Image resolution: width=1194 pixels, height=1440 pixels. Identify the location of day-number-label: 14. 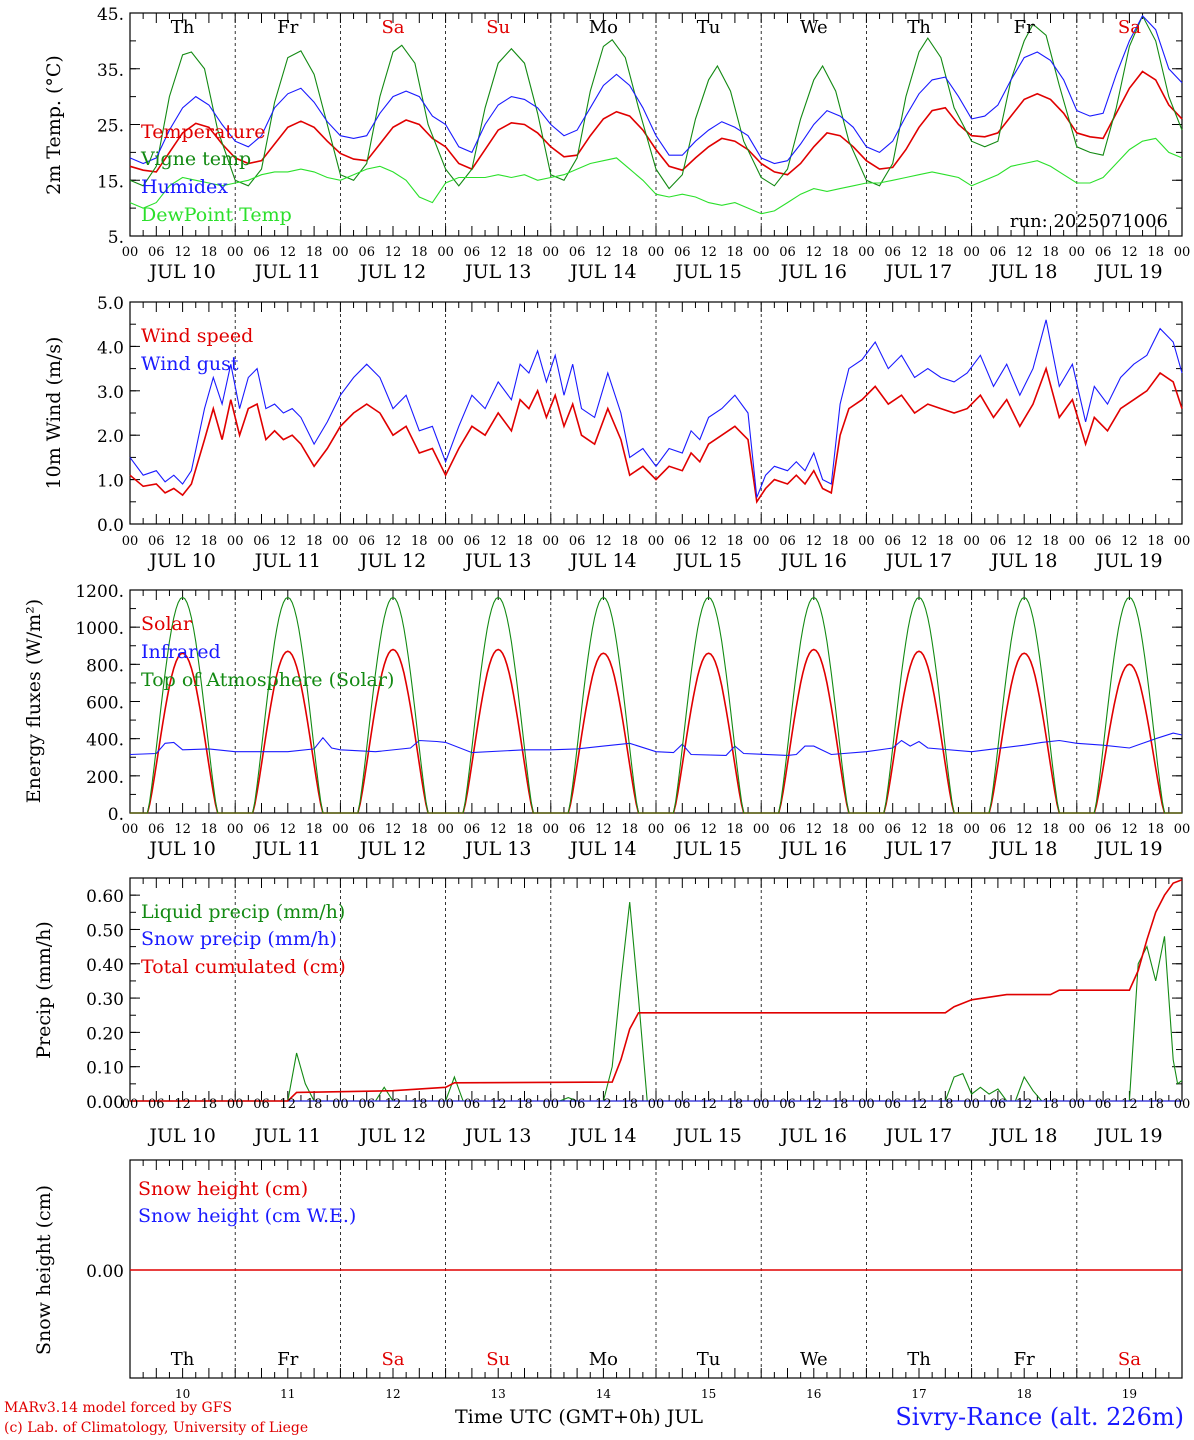
(604, 1394).